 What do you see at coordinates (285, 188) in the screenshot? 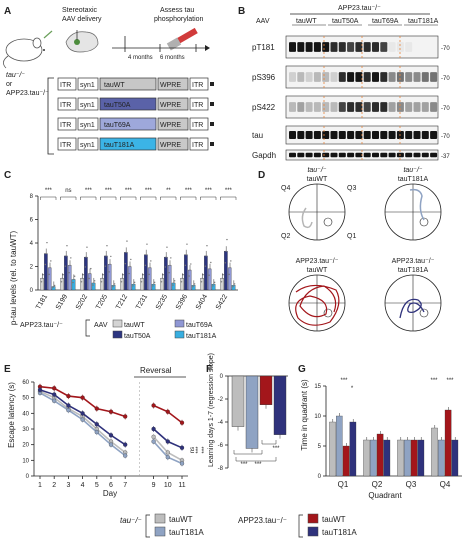
I see `d-q4-label: Q4` at bounding box center [285, 188].